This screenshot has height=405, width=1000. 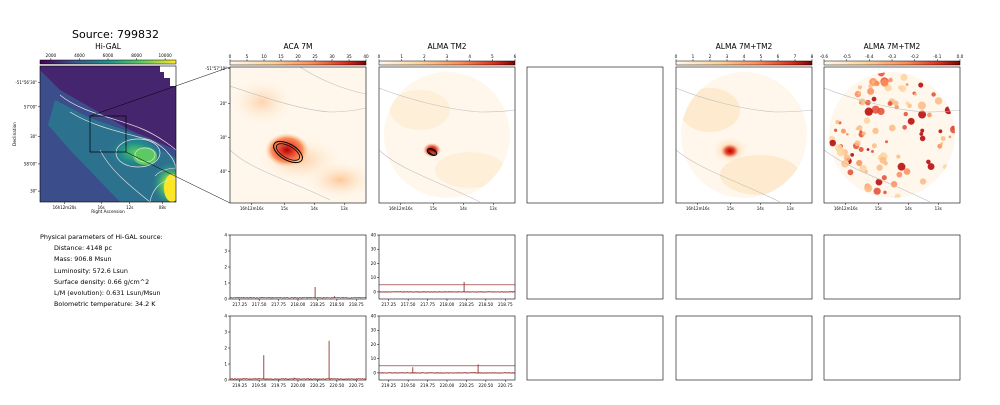 What do you see at coordinates (408, 385) in the screenshot?
I see `spectrum-xtick-label: 219.50` at bounding box center [408, 385].